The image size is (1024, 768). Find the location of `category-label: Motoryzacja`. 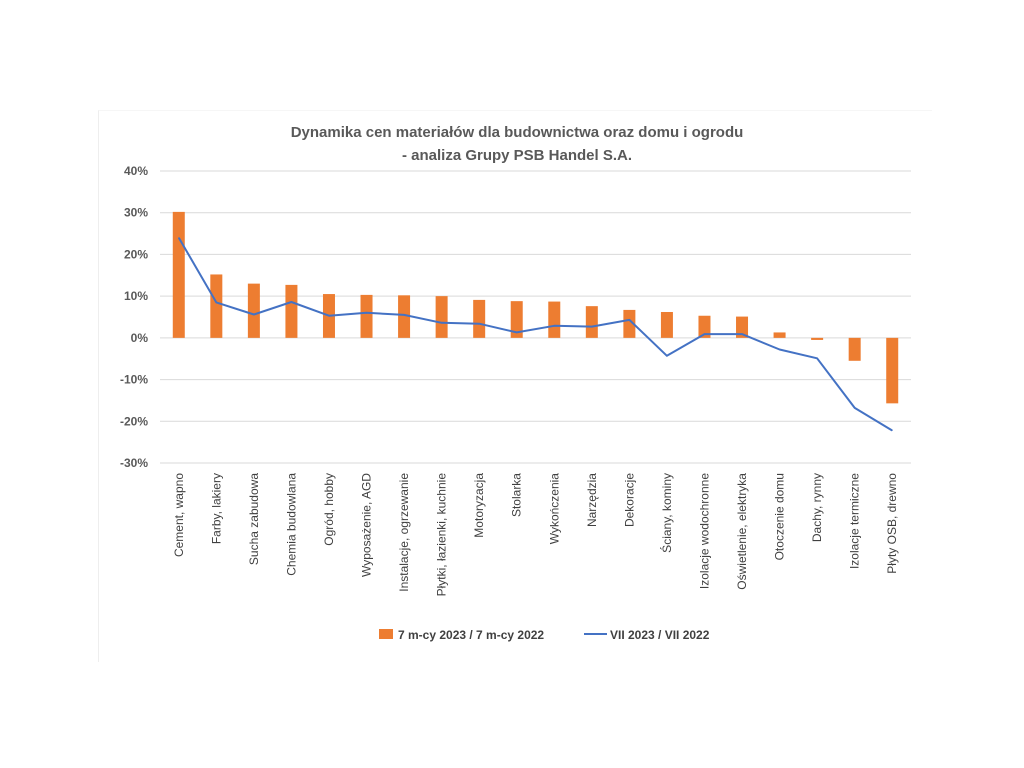

category-label: Motoryzacja is located at coordinates (479, 505).